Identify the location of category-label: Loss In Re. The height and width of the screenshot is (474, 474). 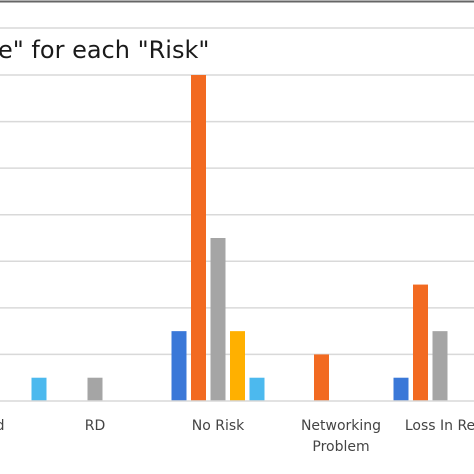
(439, 426).